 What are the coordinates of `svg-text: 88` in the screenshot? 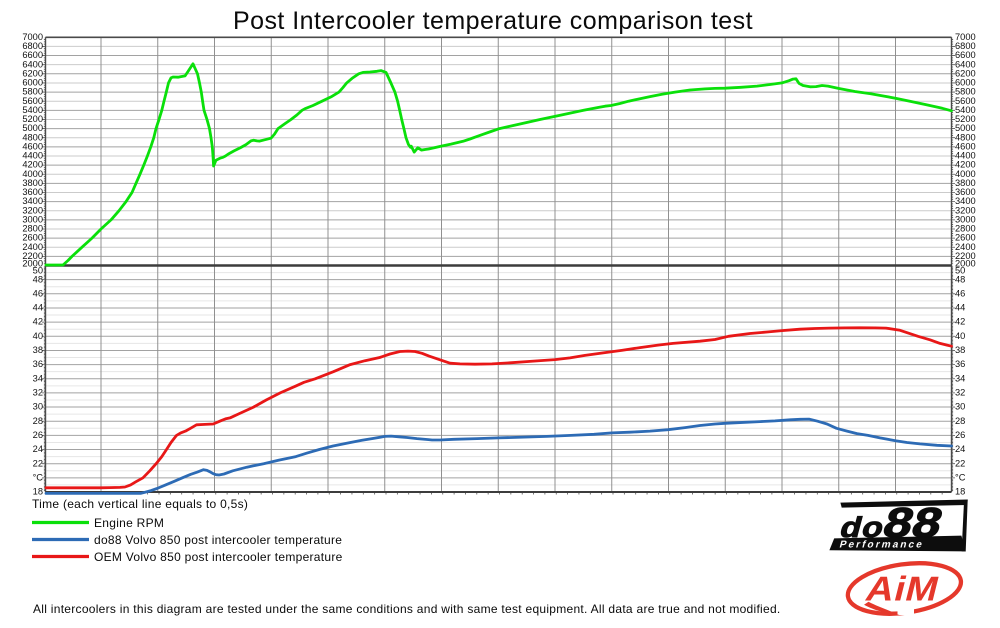 It's located at (914, 522).